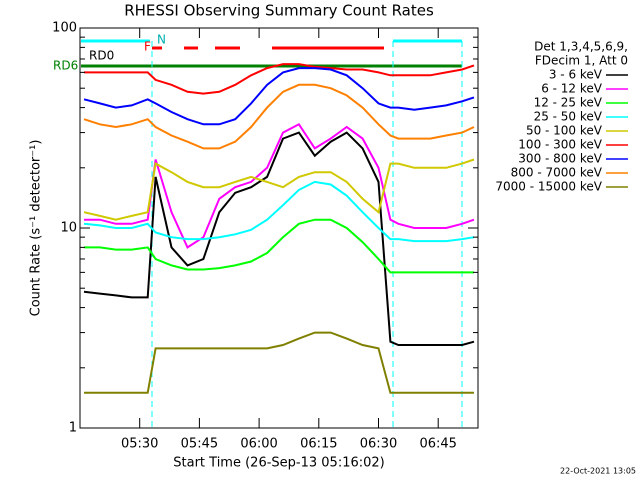 The image size is (640, 480). I want to click on y-tick-label: 100, so click(64, 28).